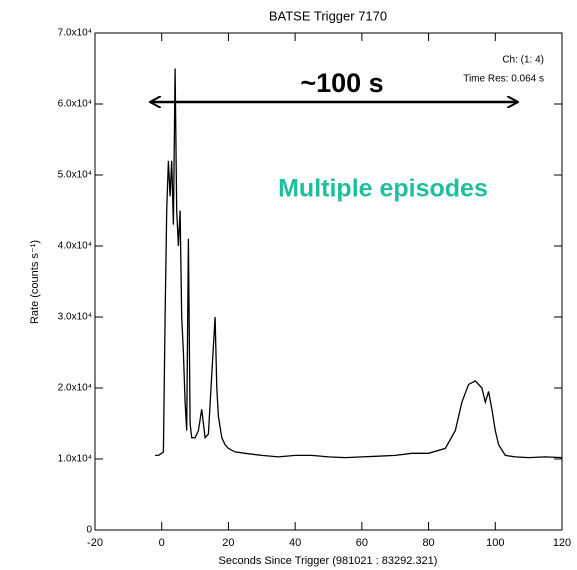 The width and height of the screenshot is (577, 570). Describe the element at coordinates (75, 104) in the screenshot. I see `y-tick-label: 6.0x10⁴` at that location.